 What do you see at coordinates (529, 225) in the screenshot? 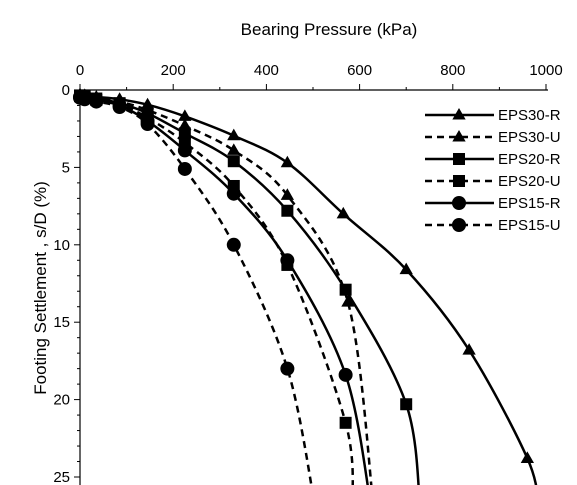
I see `legend-label: EPS15-U` at bounding box center [529, 225].